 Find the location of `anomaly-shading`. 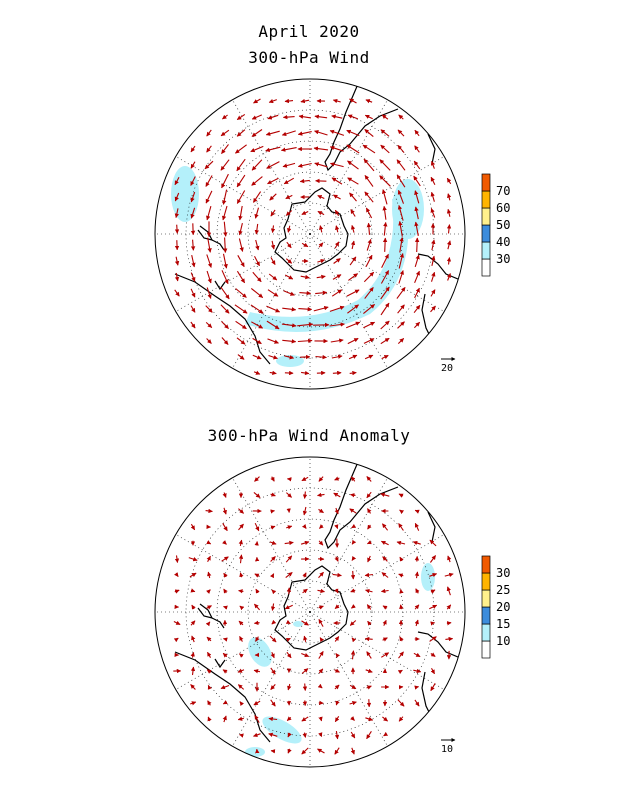

anomaly-shading is located at coordinates (340, 660).